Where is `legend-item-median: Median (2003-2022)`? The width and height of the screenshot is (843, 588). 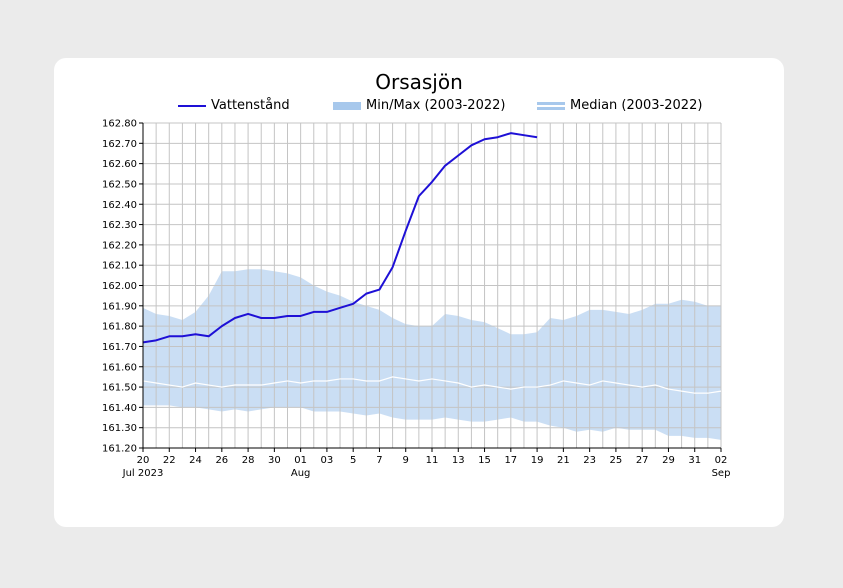
legend-item-median: Median (2003-2022) is located at coordinates (619, 105).